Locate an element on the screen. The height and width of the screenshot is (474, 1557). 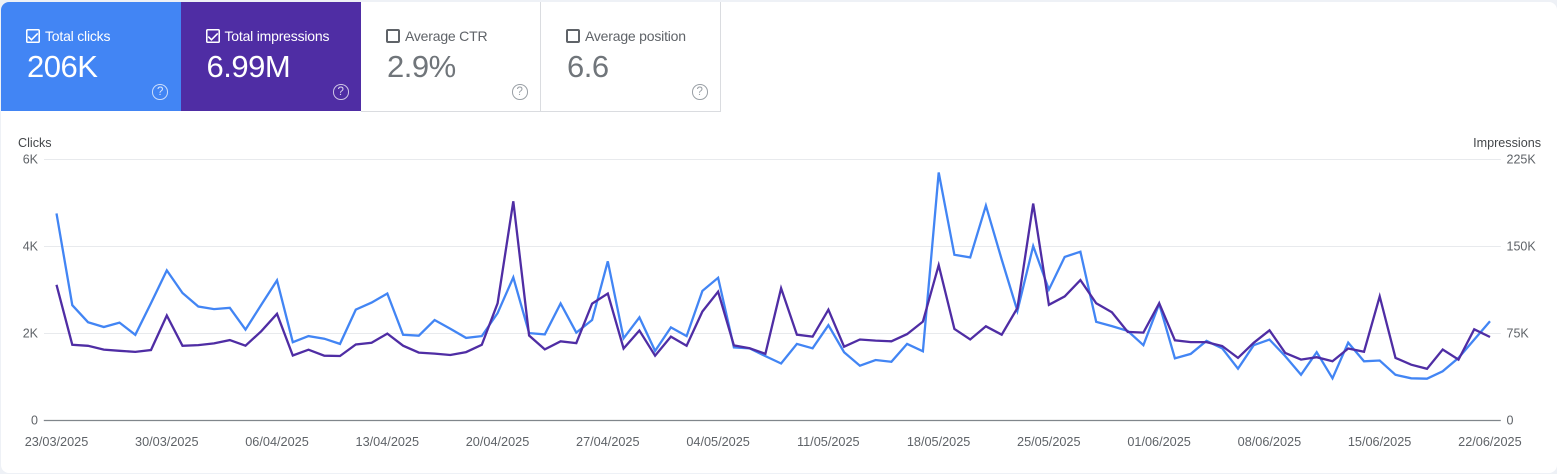
svg-text: 20/04/2025 is located at coordinates (498, 442).